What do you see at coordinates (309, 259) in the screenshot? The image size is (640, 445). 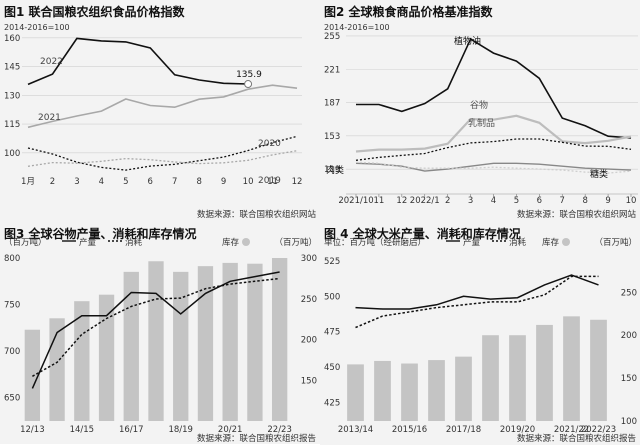 I see `right-tick-label: 300` at bounding box center [309, 259].